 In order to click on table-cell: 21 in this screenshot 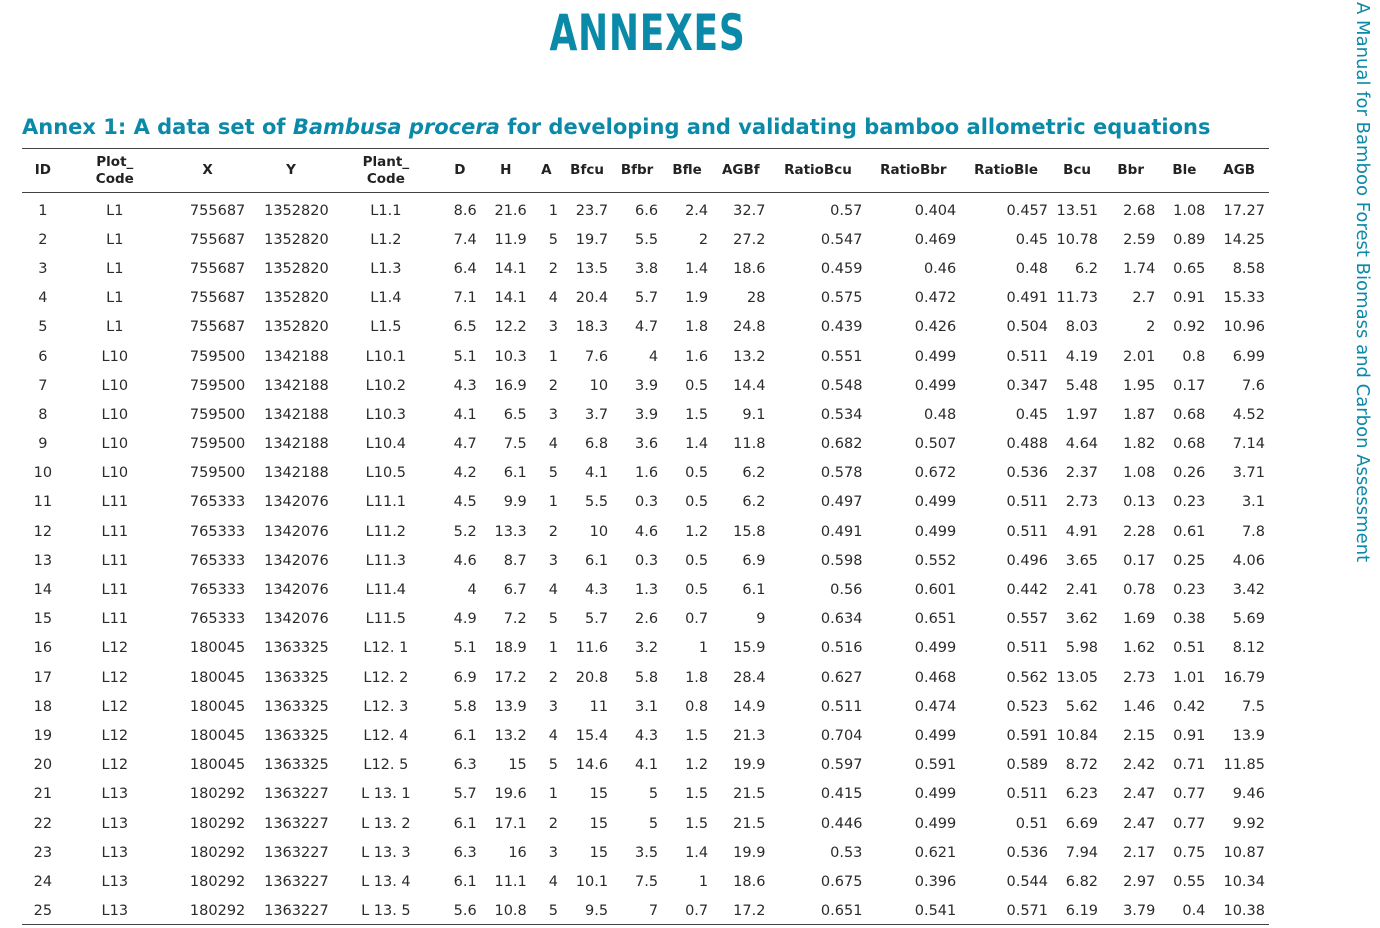, I will do `click(43, 794)`.